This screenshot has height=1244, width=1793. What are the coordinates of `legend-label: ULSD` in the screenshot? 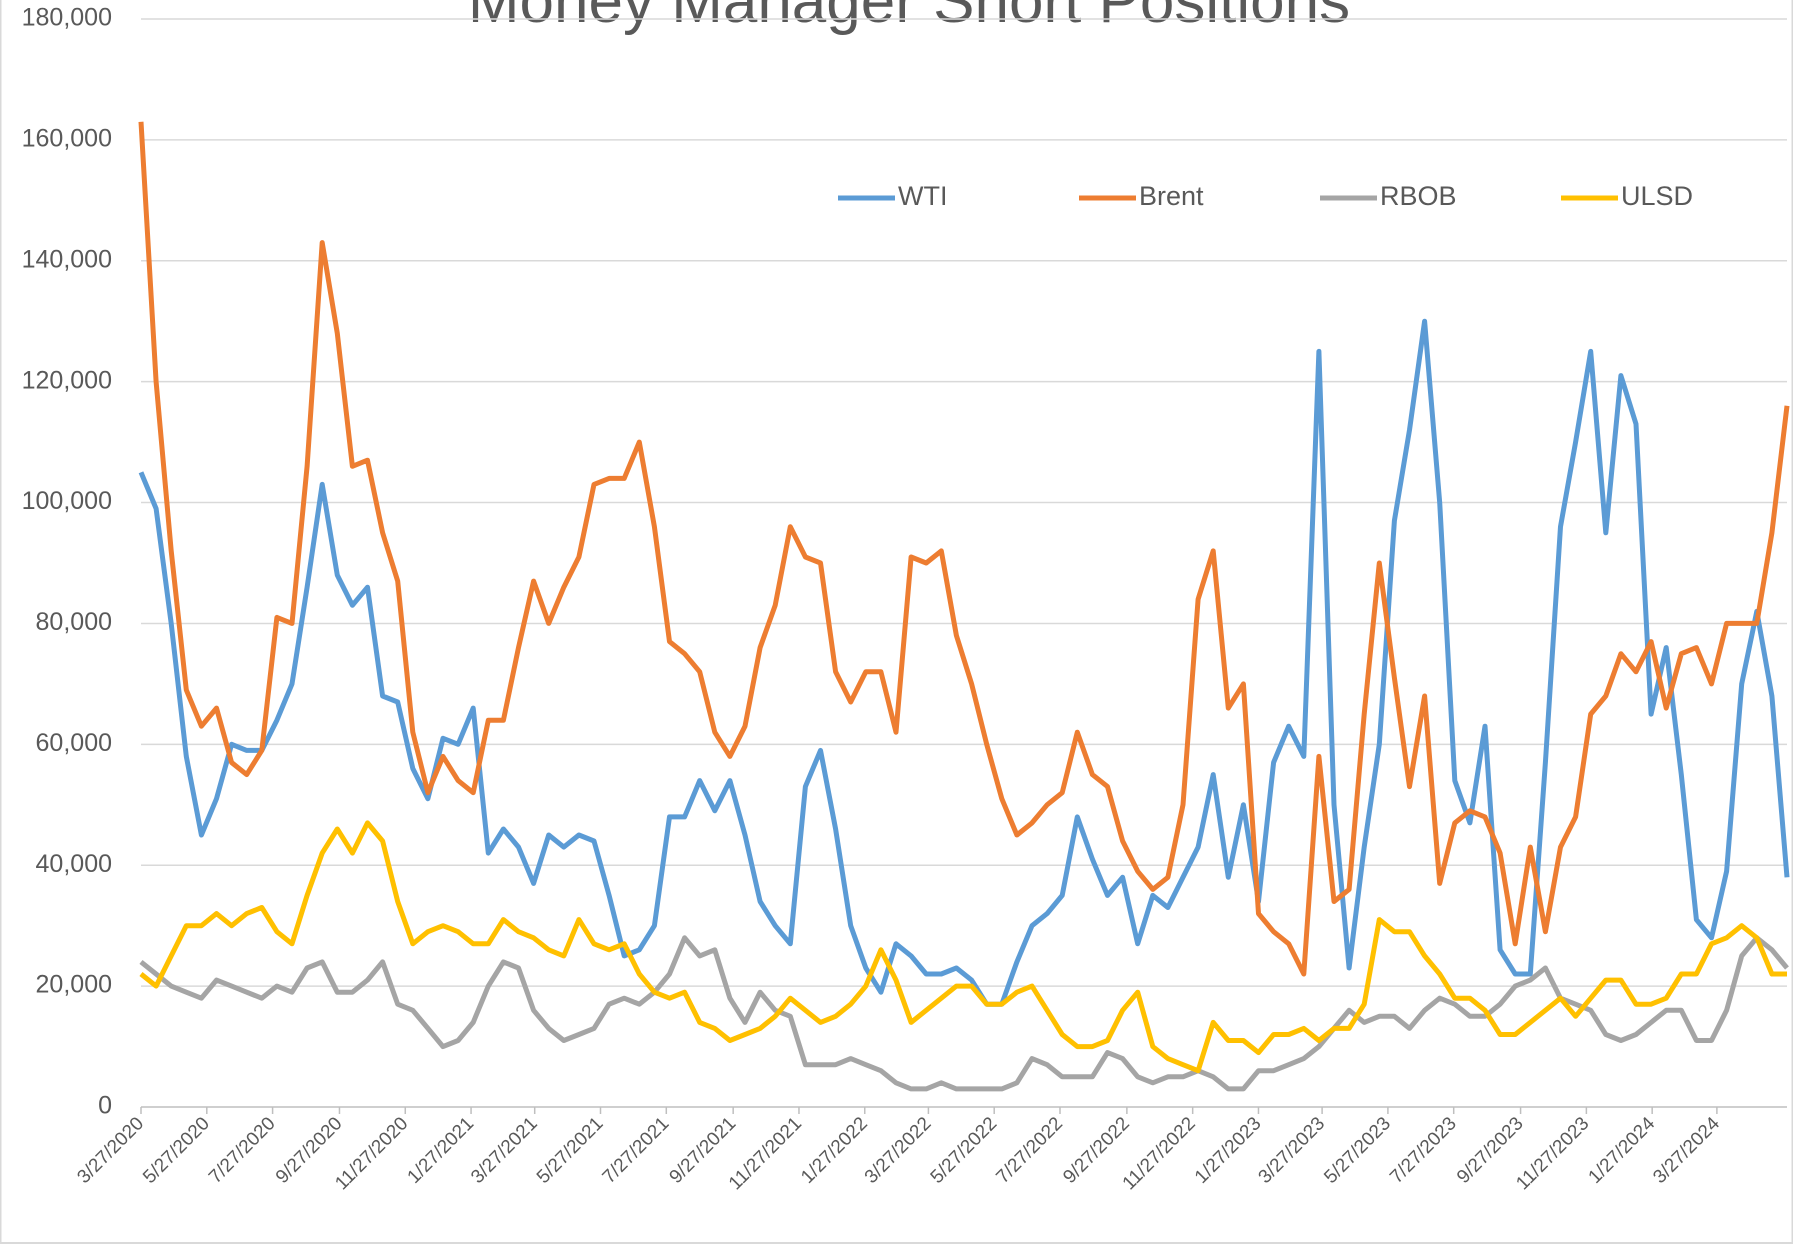 It's located at (1657, 196).